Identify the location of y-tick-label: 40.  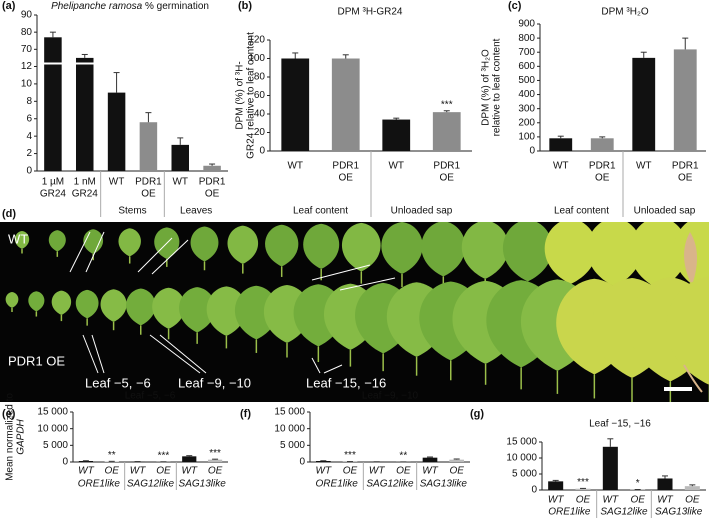
(260, 114).